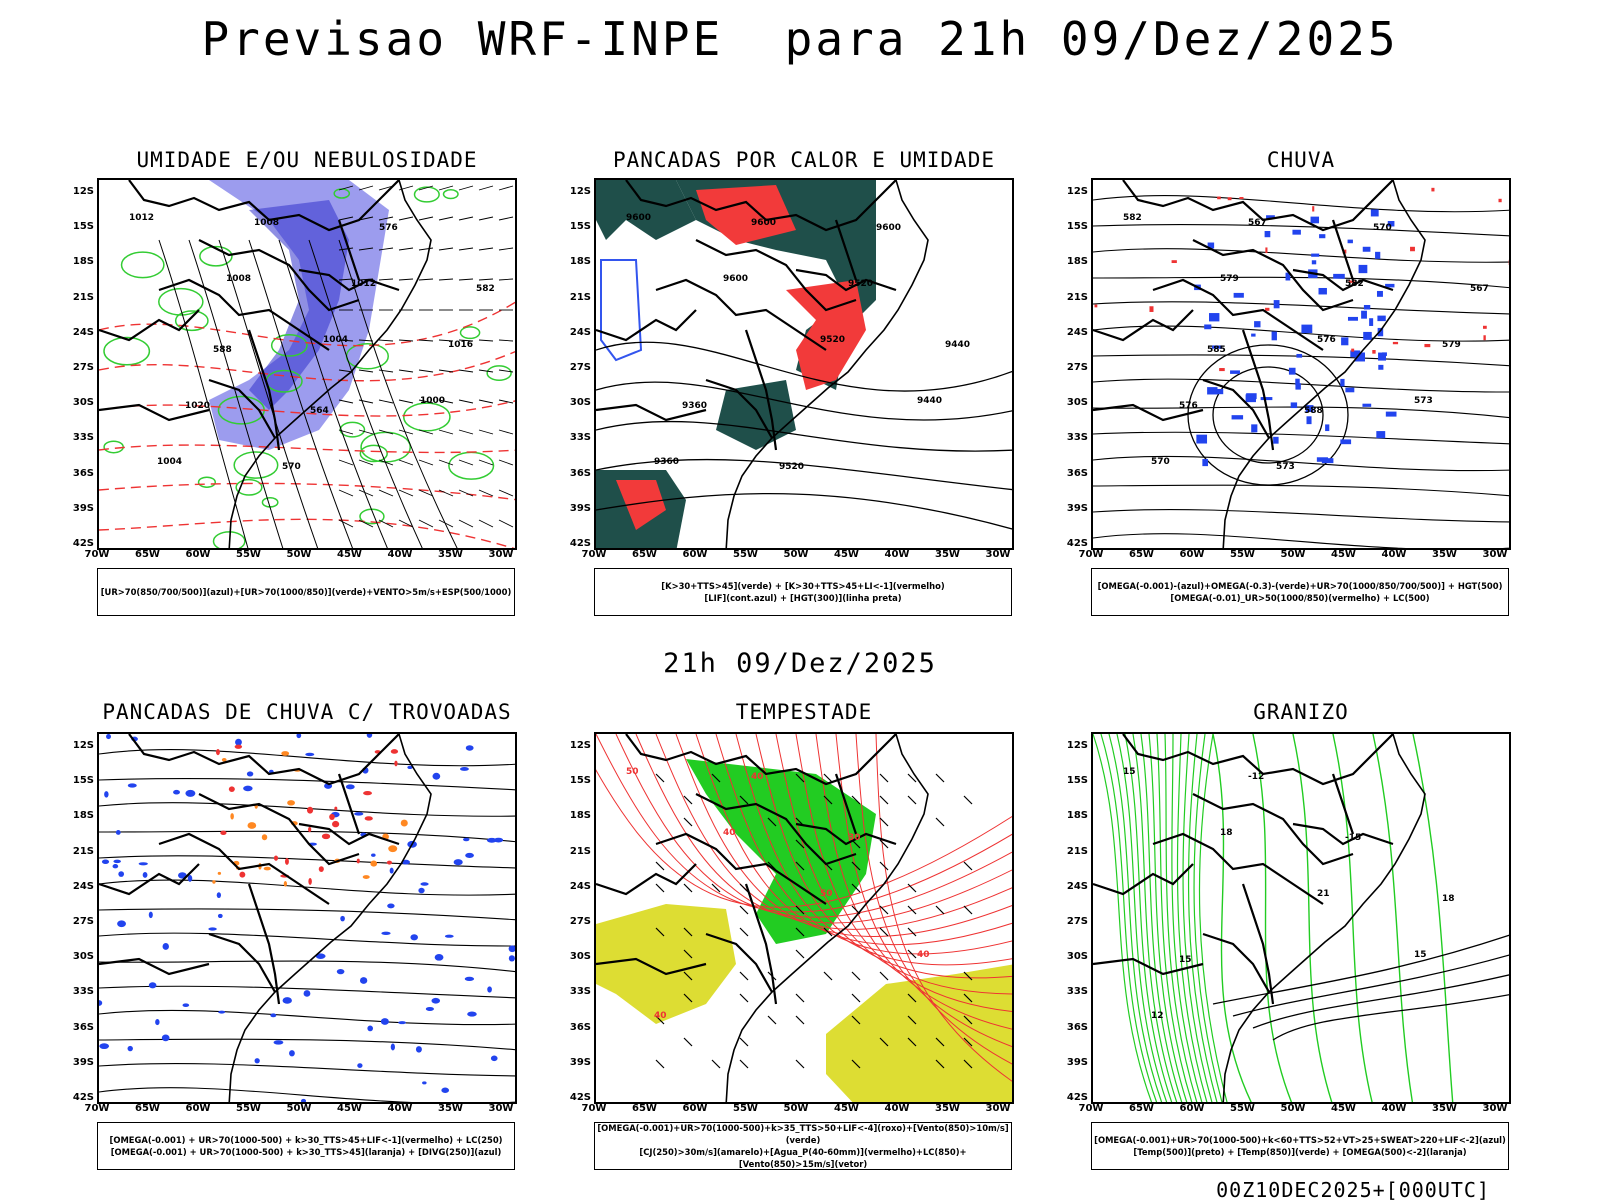 The height and width of the screenshot is (1202, 1600). Describe the element at coordinates (1216, 350) in the screenshot. I see `contour-label: 585` at that location.